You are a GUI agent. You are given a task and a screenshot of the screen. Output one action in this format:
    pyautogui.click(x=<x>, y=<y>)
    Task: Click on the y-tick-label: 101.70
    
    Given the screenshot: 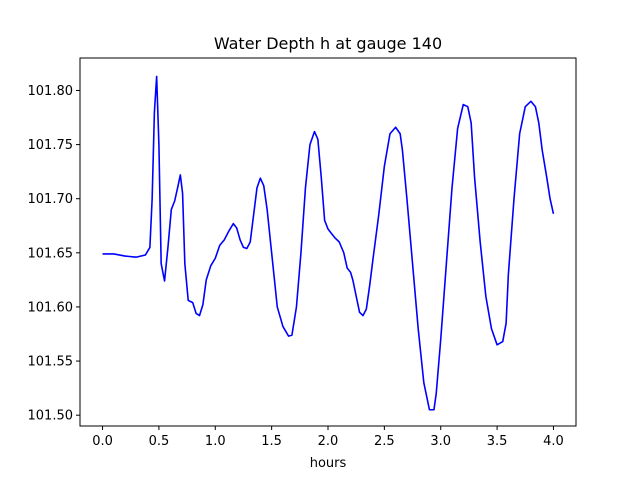 What is the action you would take?
    pyautogui.click(x=51, y=199)
    